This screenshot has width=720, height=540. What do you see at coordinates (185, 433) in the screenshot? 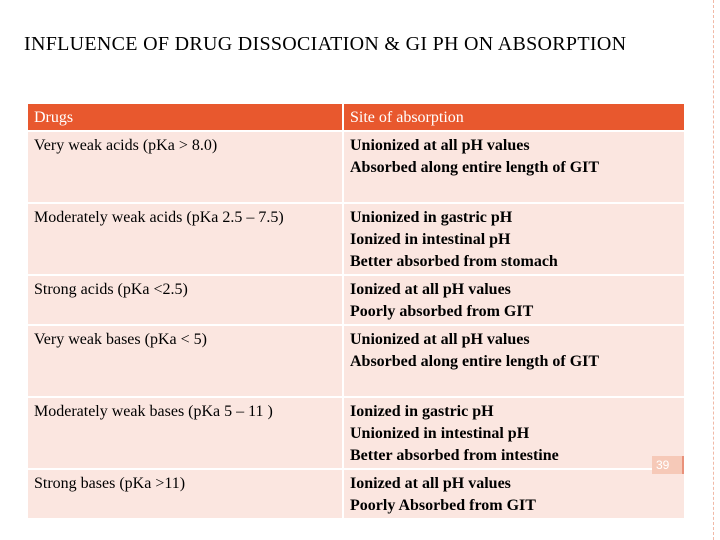
I see `drug-cell: Moderately weak bases (pKa 5 – 11 )` at bounding box center [185, 433].